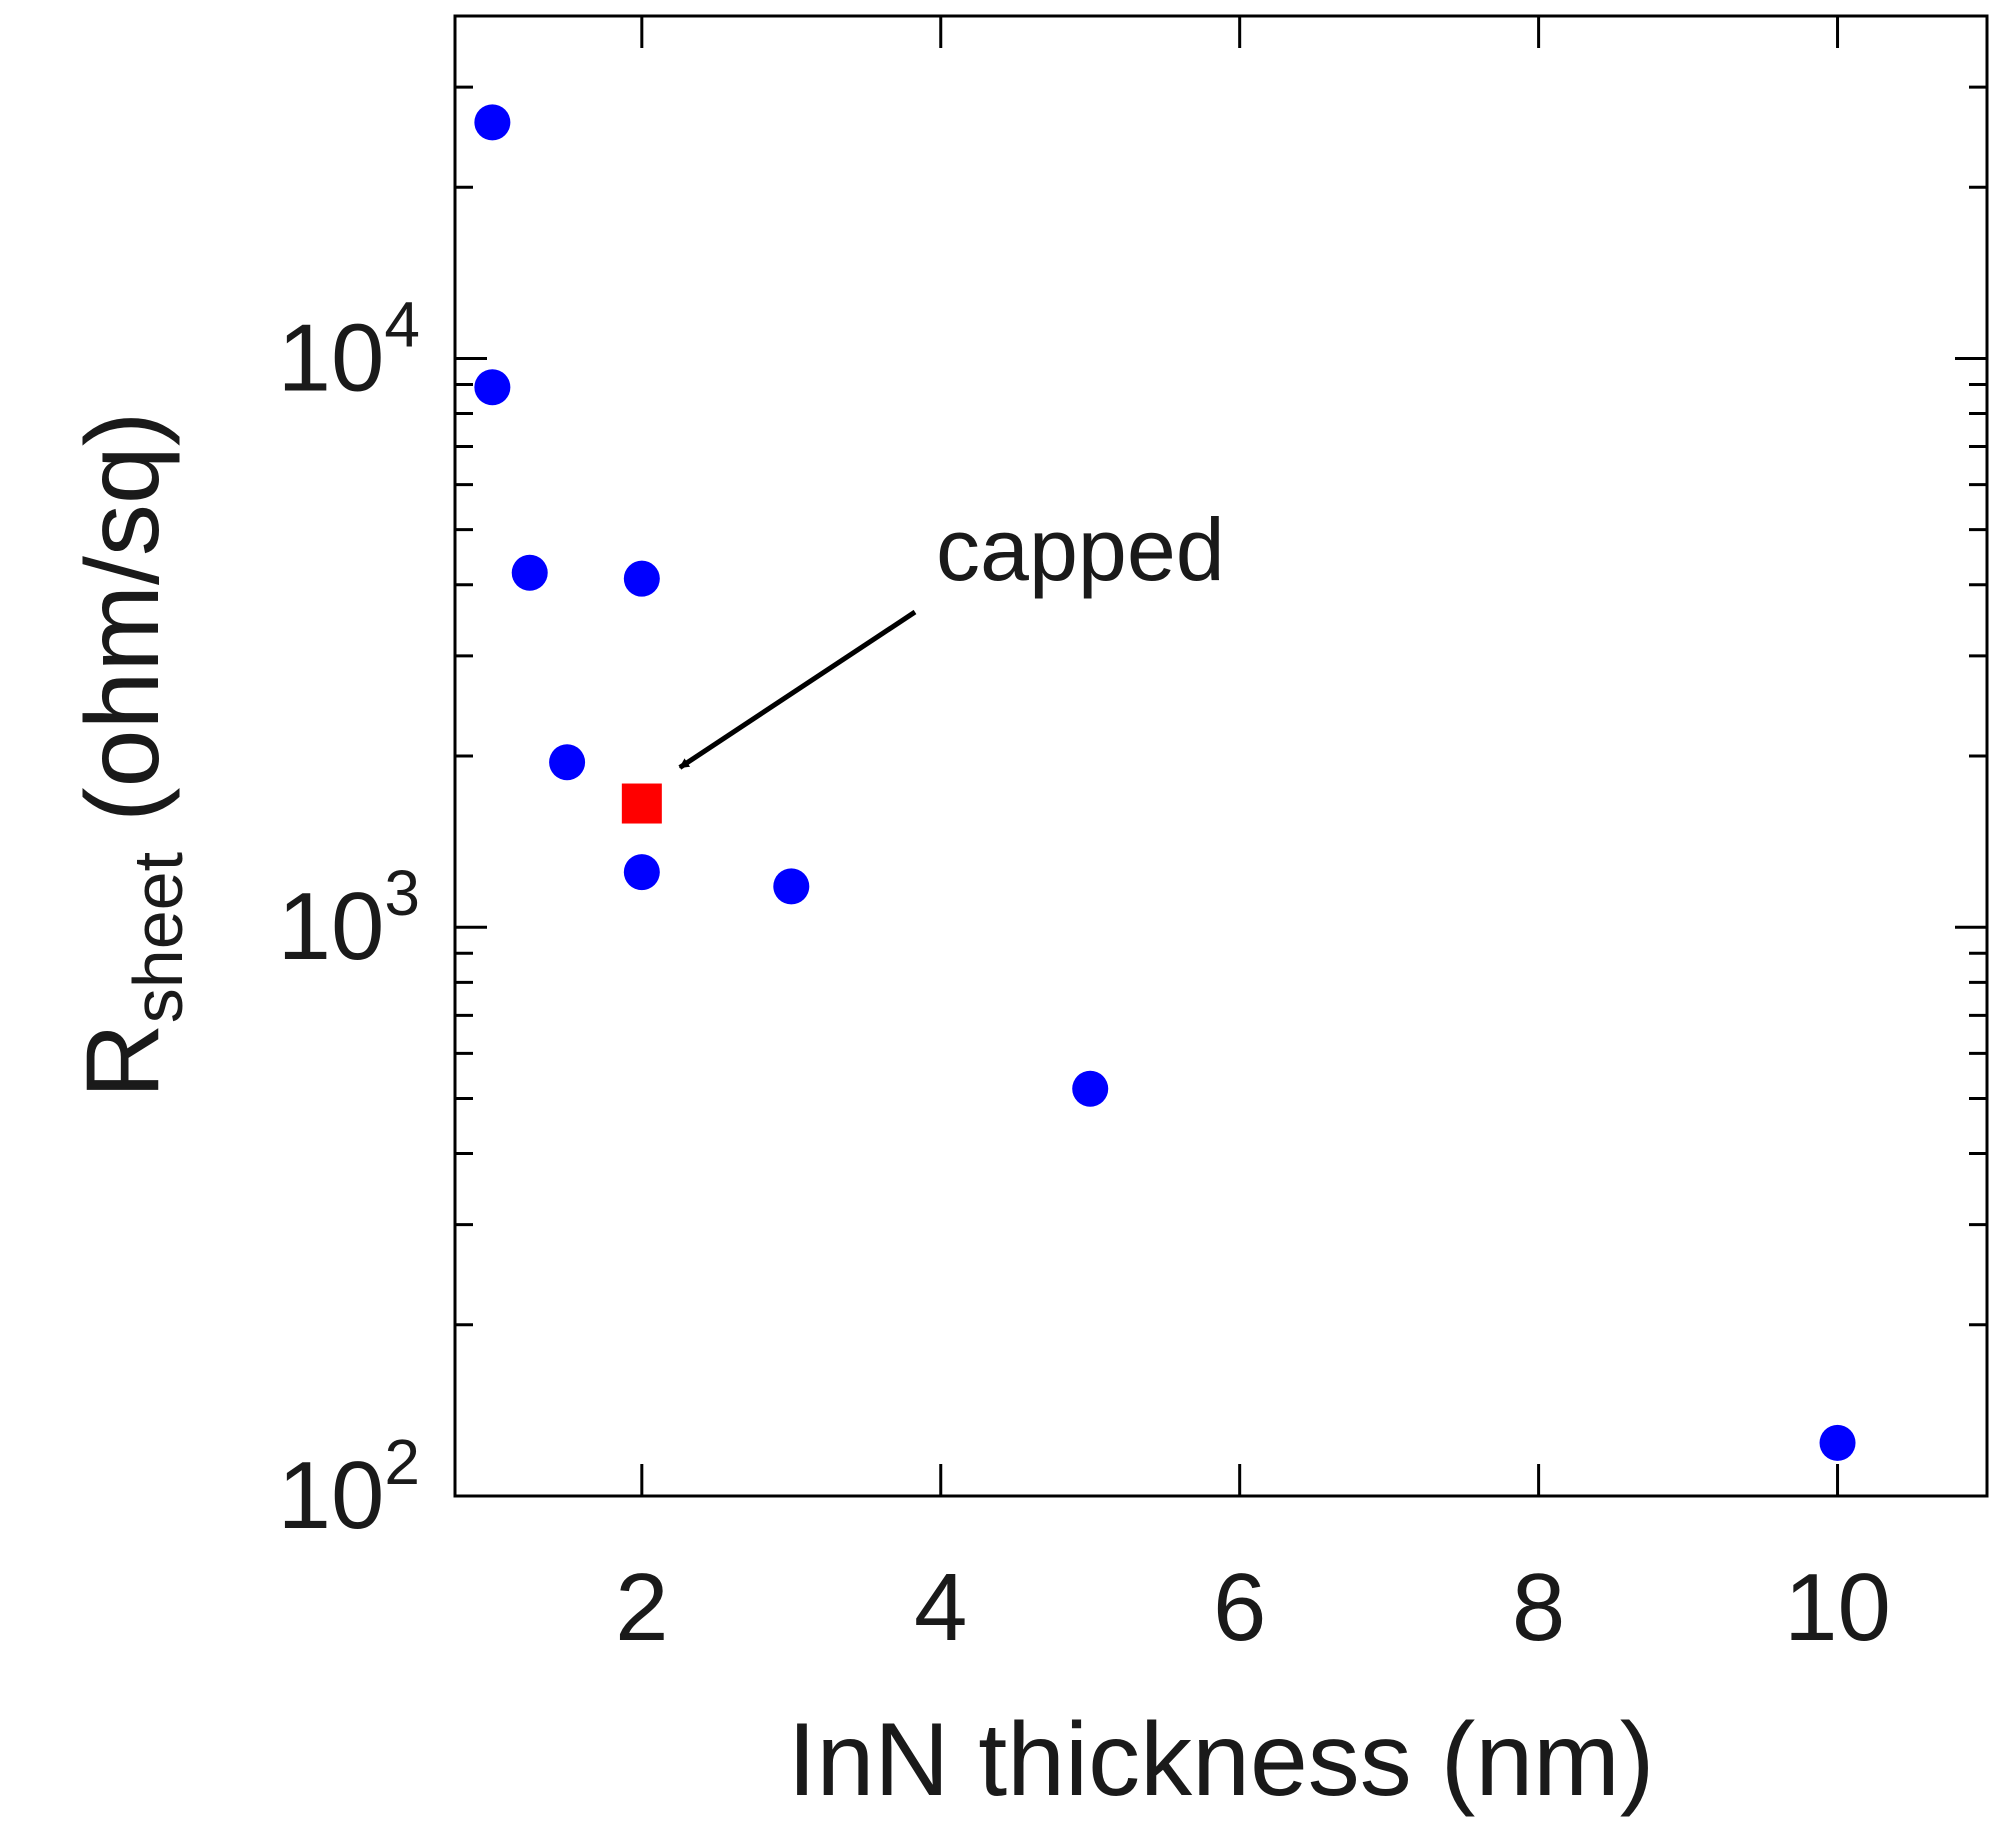  I want to click on annotation-arrow, so click(797, 689).